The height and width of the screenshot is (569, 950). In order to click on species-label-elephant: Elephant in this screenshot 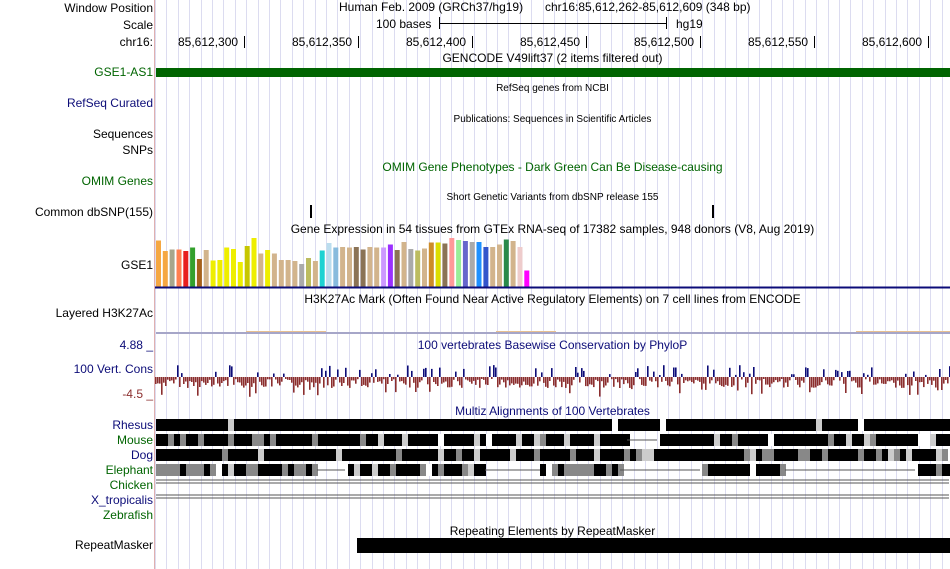, I will do `click(129, 470)`.